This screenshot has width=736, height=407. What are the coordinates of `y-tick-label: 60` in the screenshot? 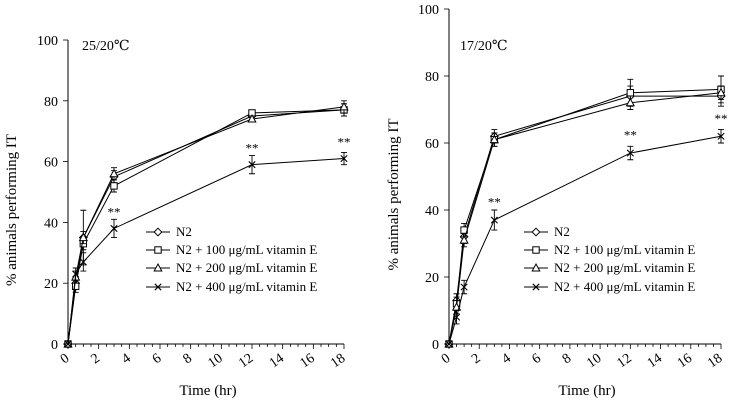 It's located at (432, 144).